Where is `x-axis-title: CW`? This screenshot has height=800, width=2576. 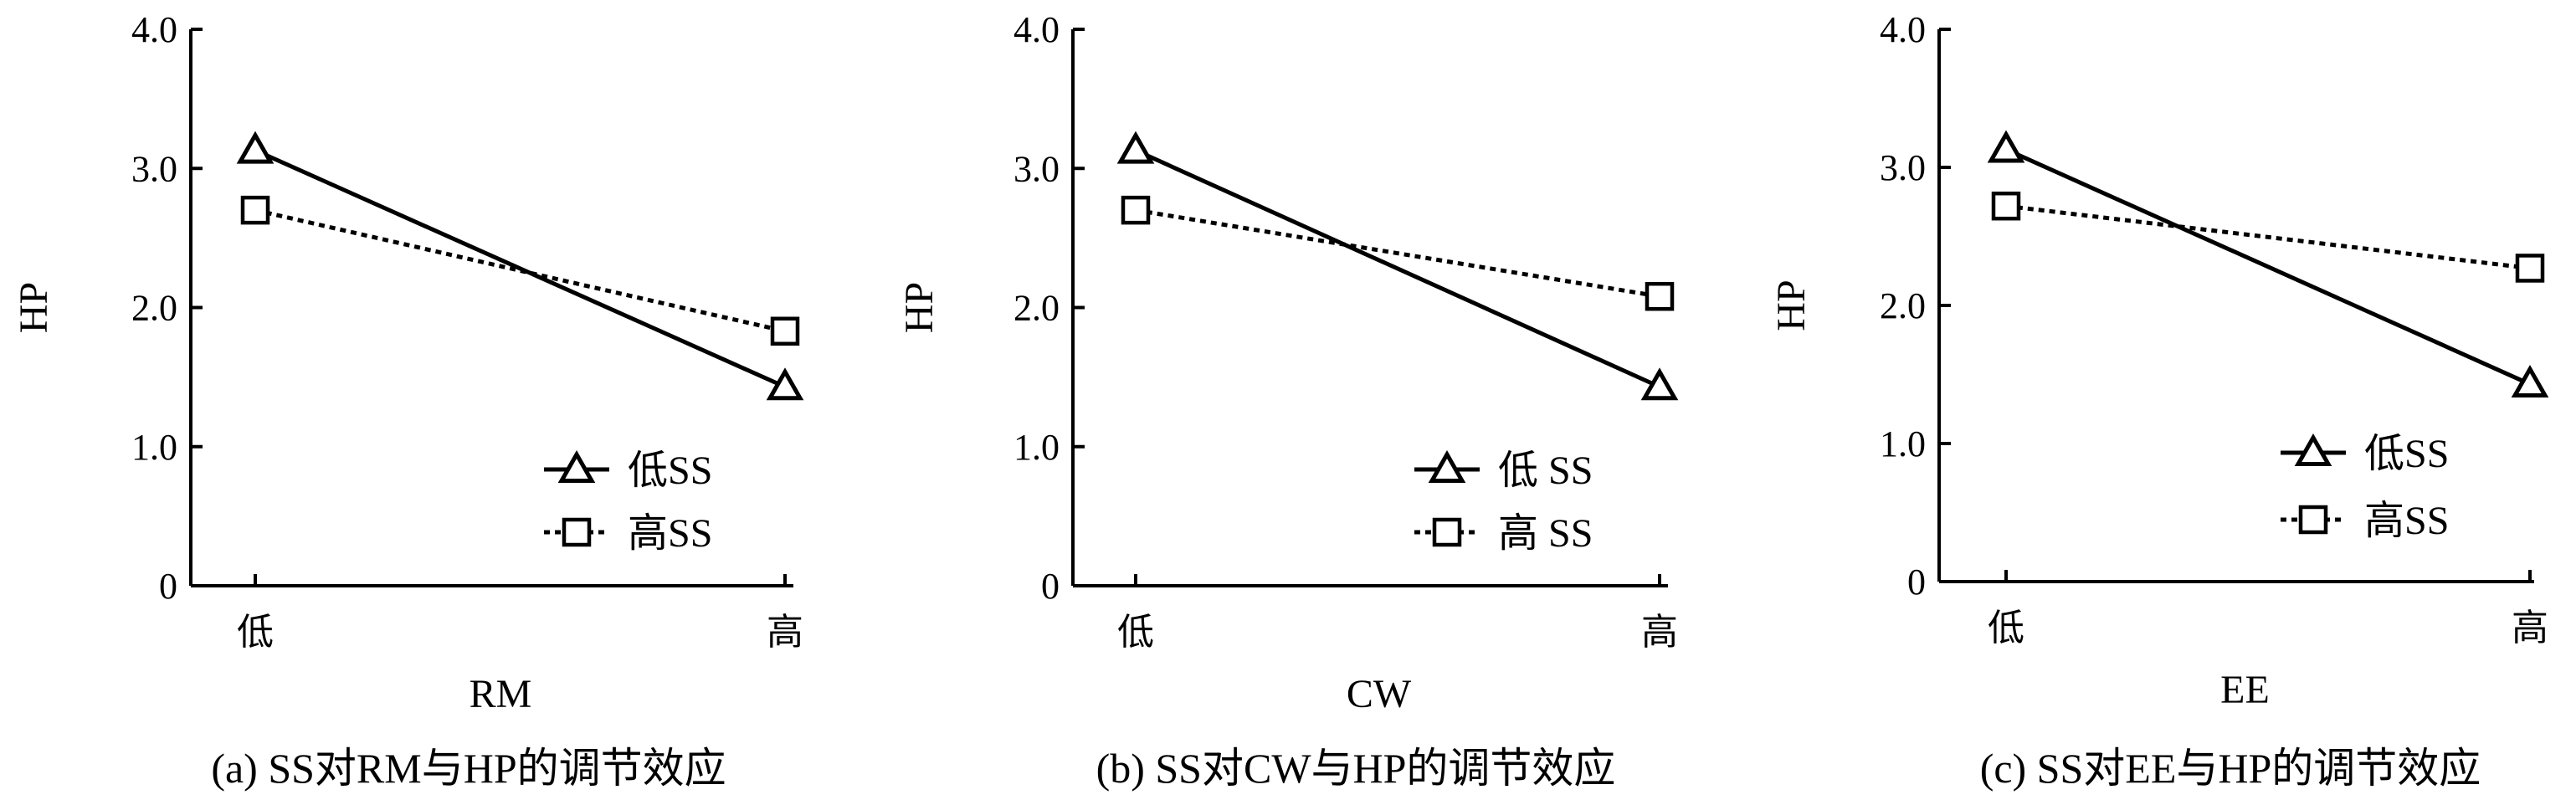
x-axis-title: CW is located at coordinates (1379, 694).